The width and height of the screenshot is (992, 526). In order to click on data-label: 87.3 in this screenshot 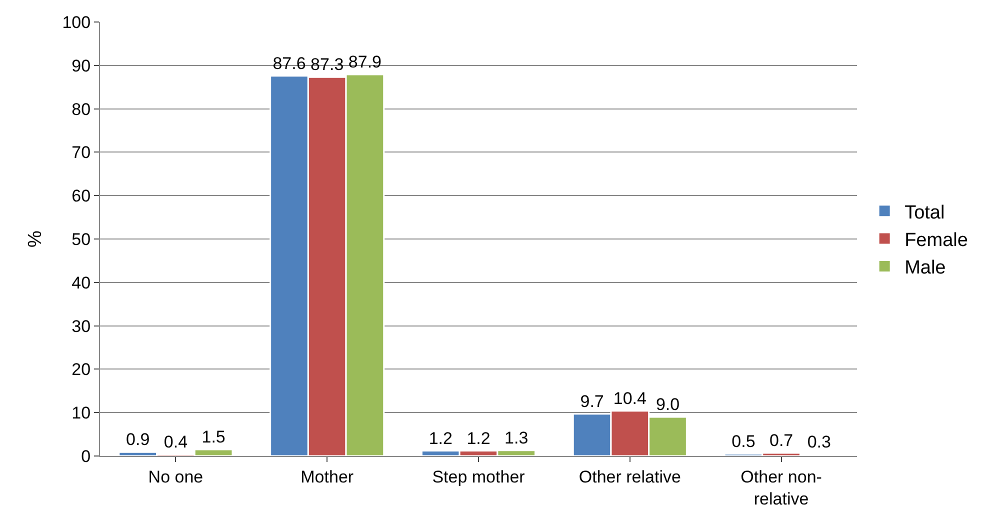, I will do `click(327, 64)`.